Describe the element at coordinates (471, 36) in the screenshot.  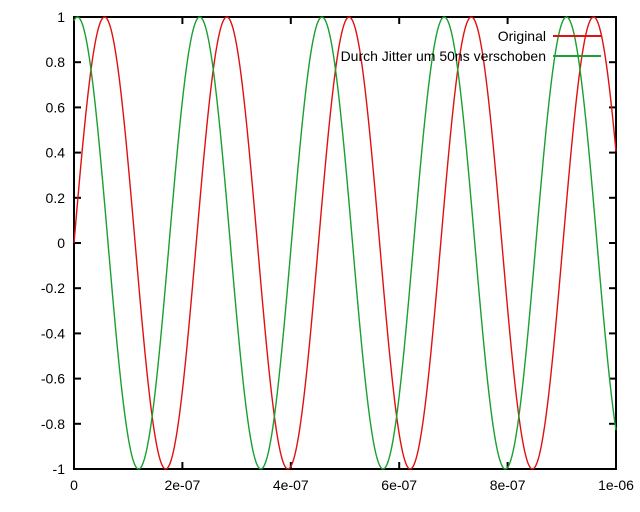
I see `legend-entry-original: Original` at that location.